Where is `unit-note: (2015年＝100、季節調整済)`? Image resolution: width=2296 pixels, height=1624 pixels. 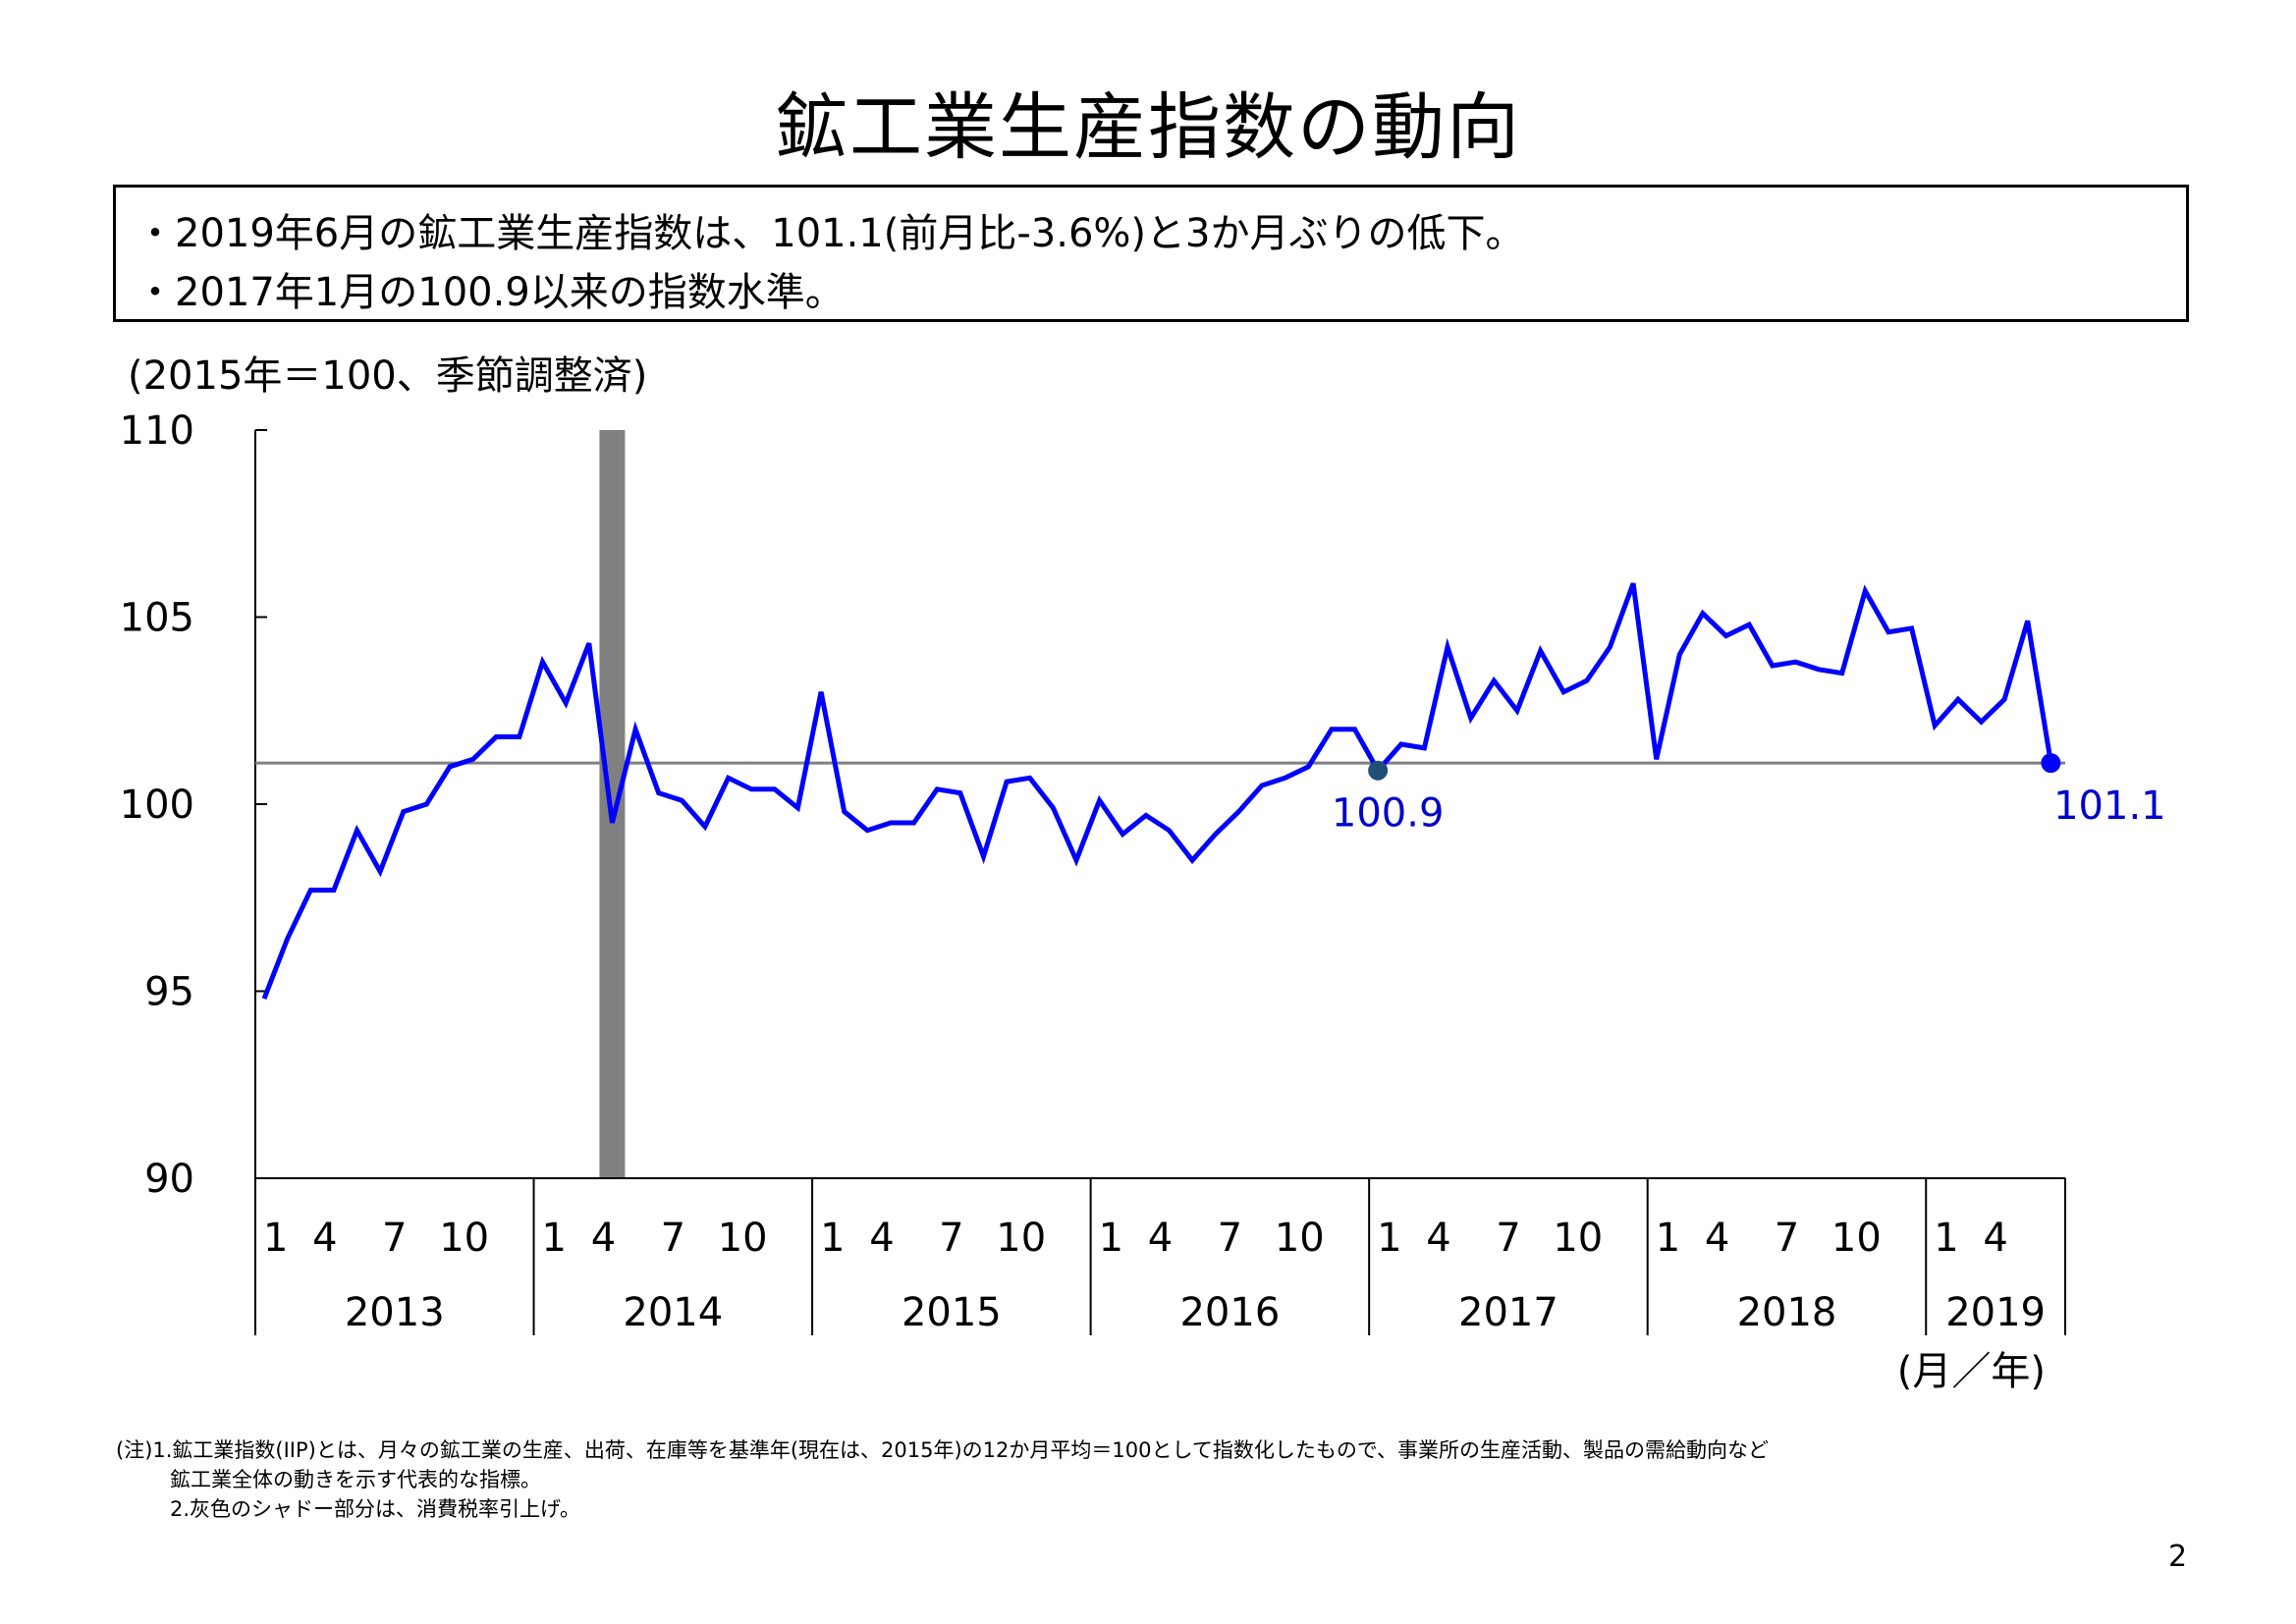 unit-note: (2015年＝100、季節調整済) is located at coordinates (388, 376).